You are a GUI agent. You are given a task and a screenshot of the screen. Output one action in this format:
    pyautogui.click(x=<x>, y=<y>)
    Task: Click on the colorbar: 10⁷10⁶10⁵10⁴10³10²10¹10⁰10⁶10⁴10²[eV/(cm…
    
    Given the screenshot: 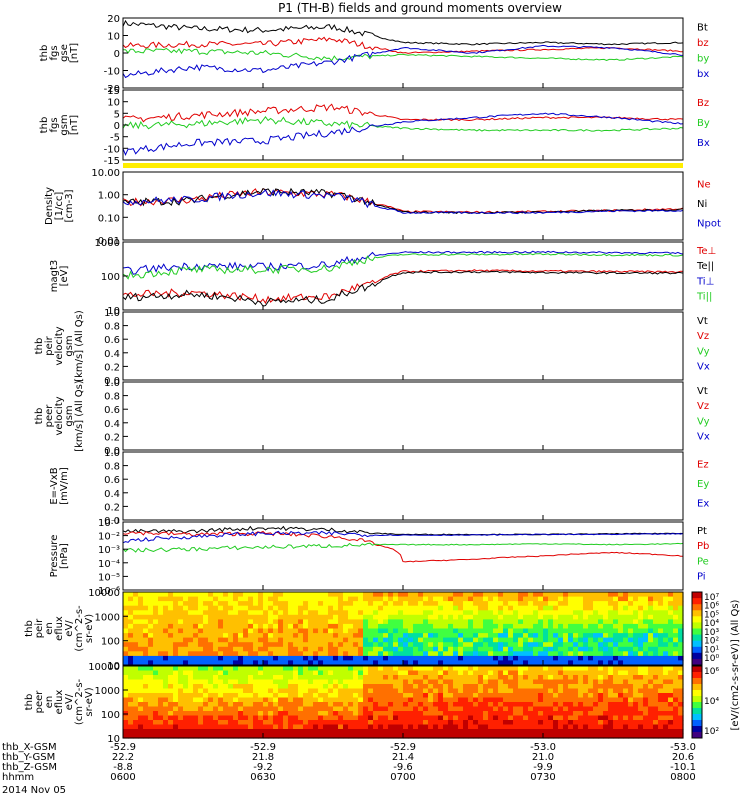 What is the action you would take?
    pyautogui.click(x=716, y=665)
    